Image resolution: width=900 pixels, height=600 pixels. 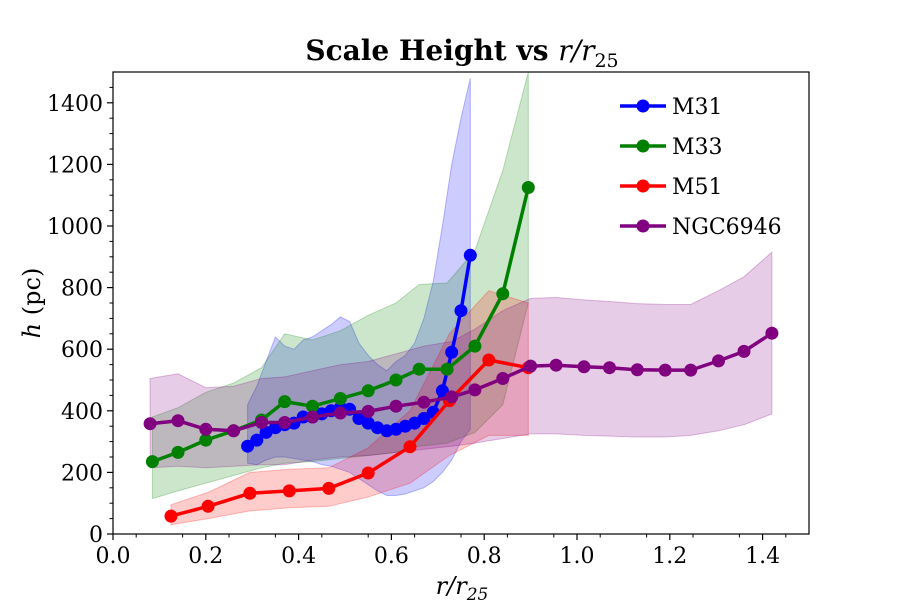 I want to click on y-axis-label: h (pc), so click(x=32, y=303).